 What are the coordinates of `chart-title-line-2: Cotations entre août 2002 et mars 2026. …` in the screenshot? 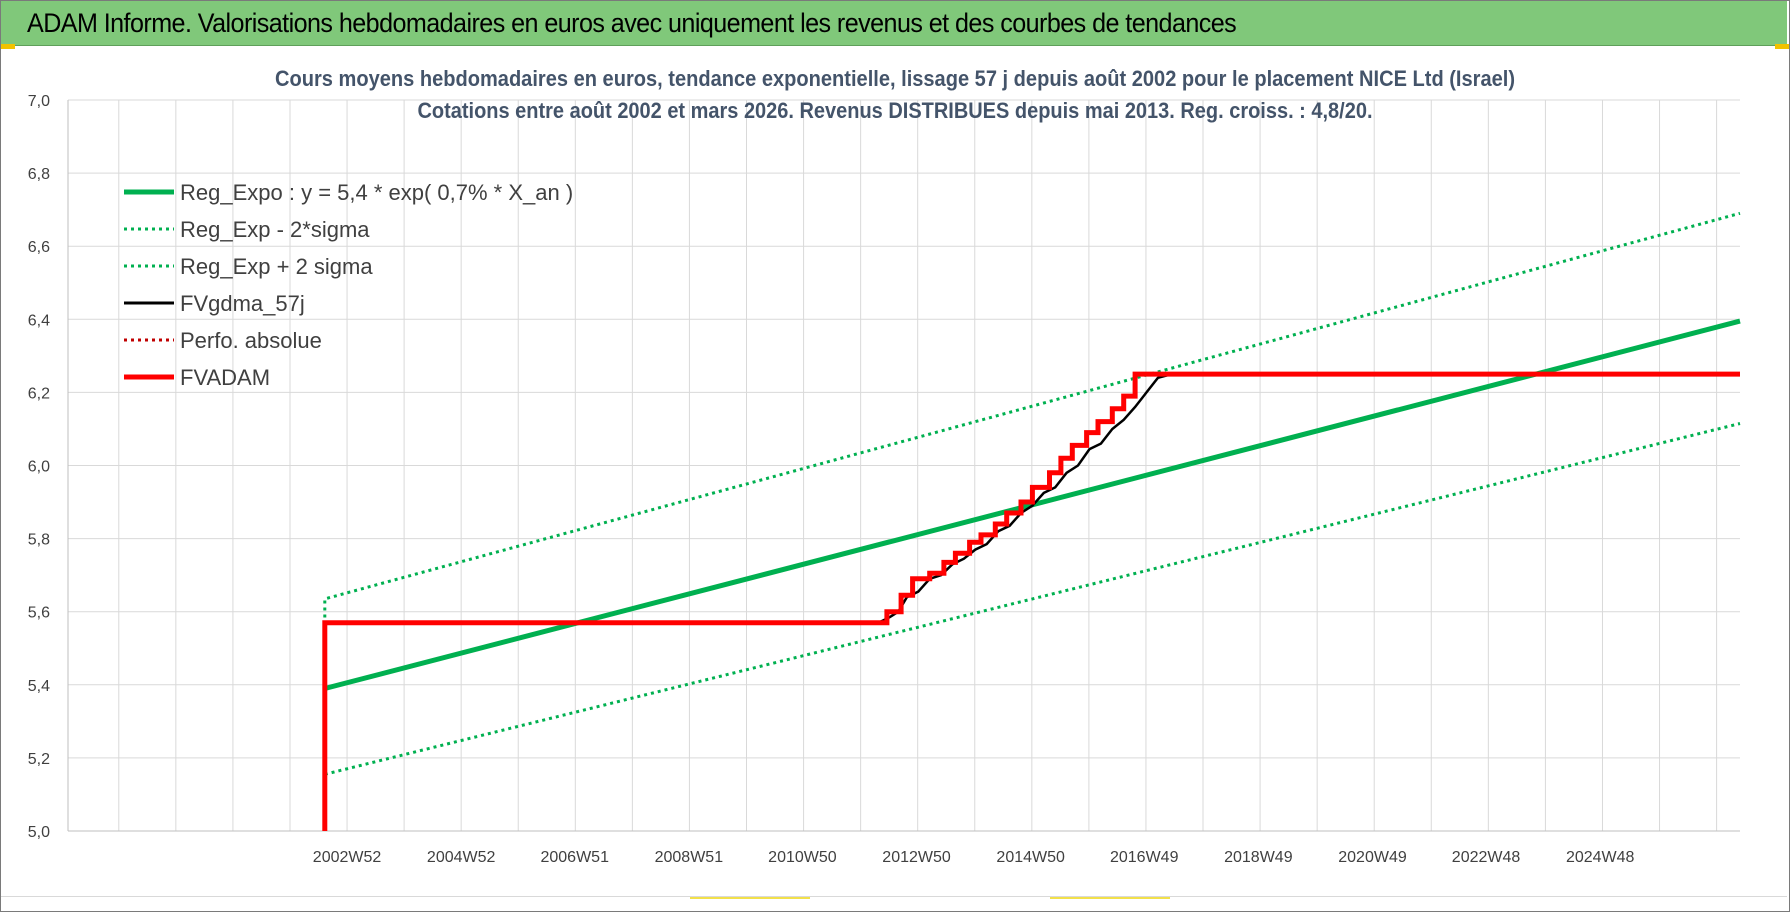 It's located at (895, 110).